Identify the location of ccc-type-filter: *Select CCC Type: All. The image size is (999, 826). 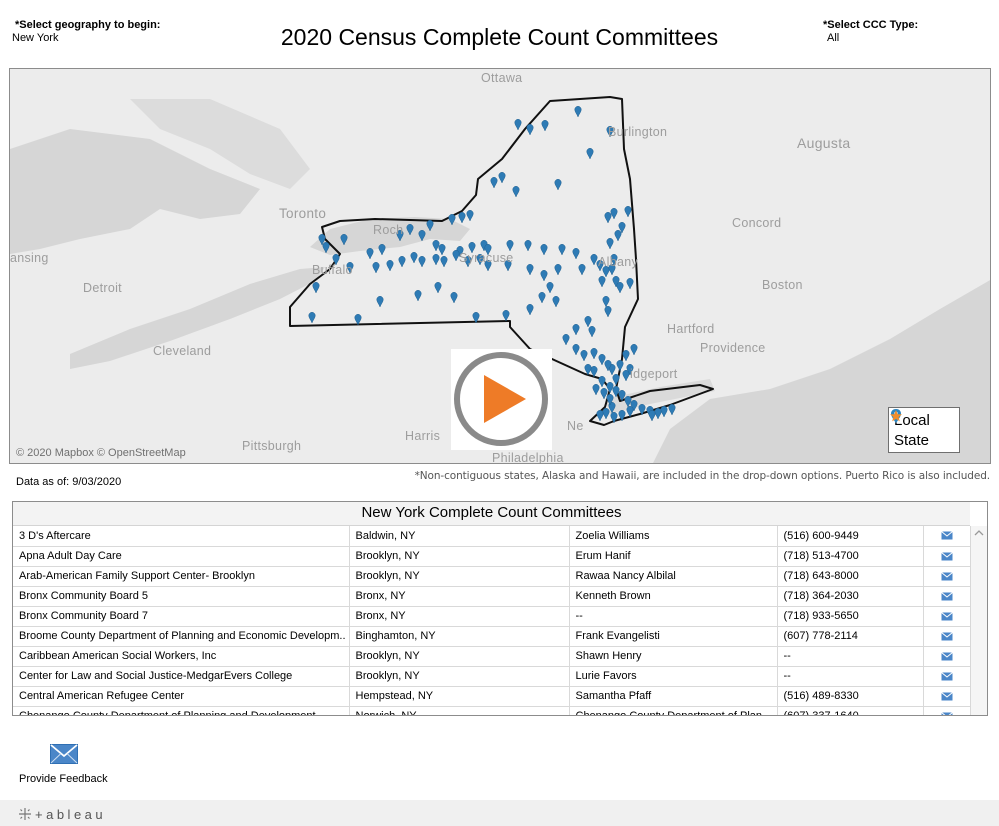
(870, 32).